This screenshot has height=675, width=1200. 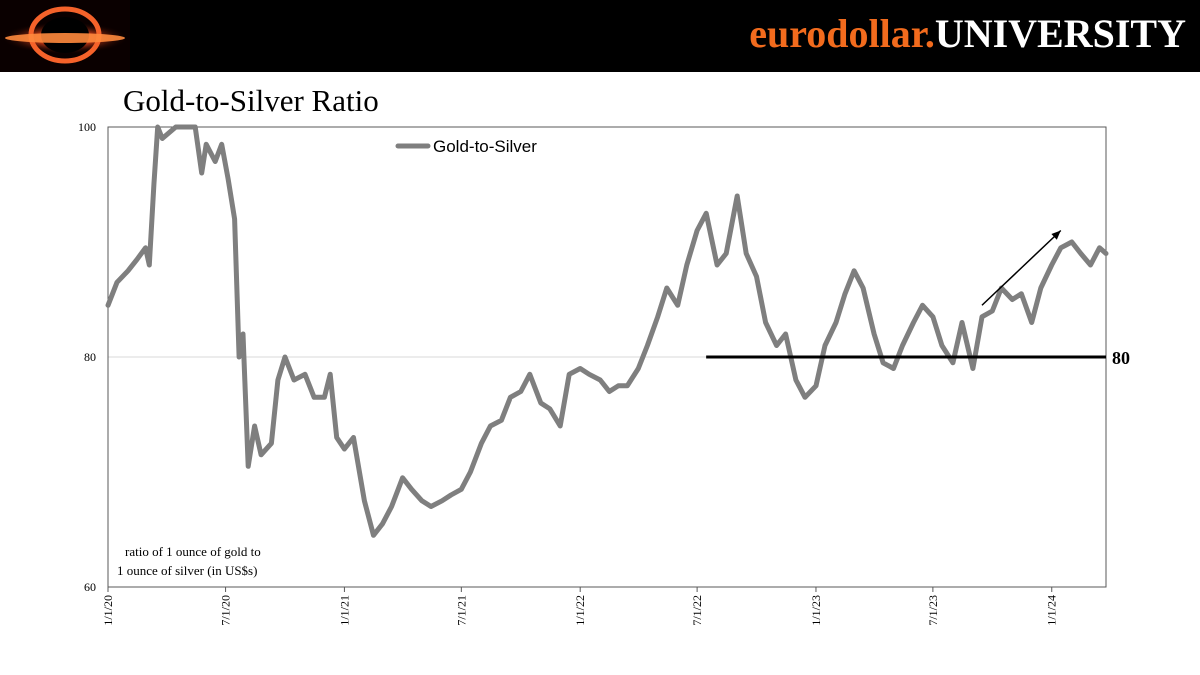 What do you see at coordinates (90, 587) in the screenshot?
I see `y-tick-label: 60` at bounding box center [90, 587].